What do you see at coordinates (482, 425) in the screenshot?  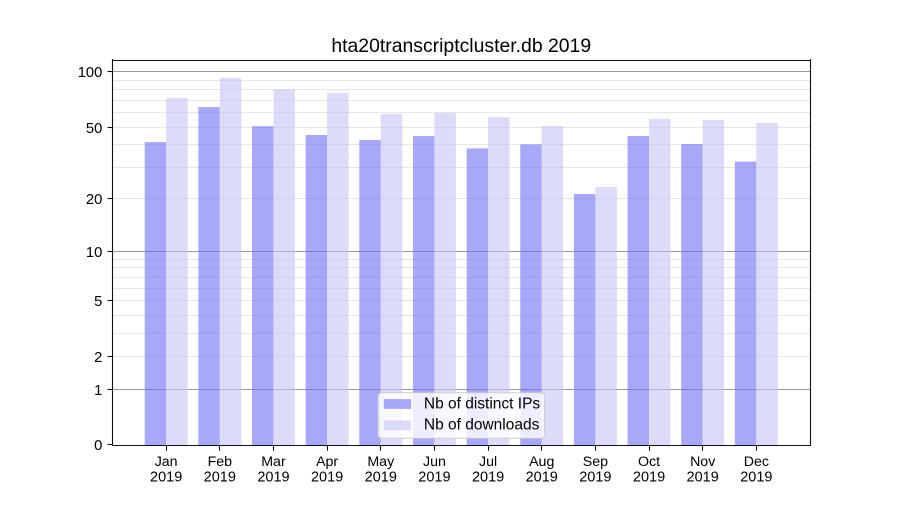 I see `svg-text: Nb of downloads` at bounding box center [482, 425].